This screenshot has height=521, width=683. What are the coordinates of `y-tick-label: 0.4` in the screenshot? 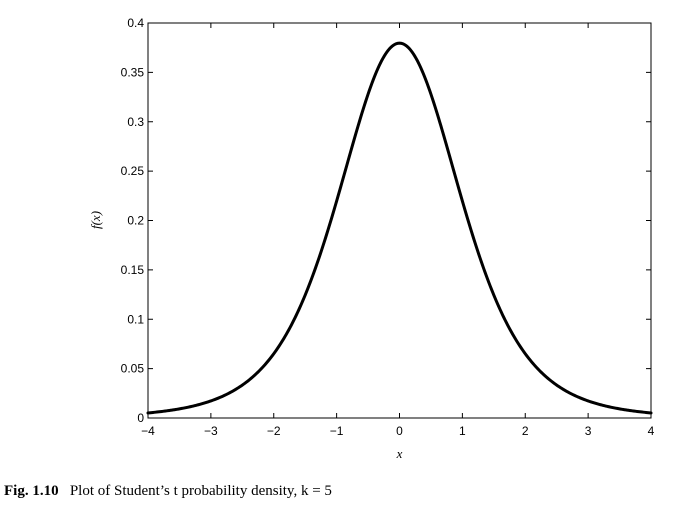 It's located at (135, 23).